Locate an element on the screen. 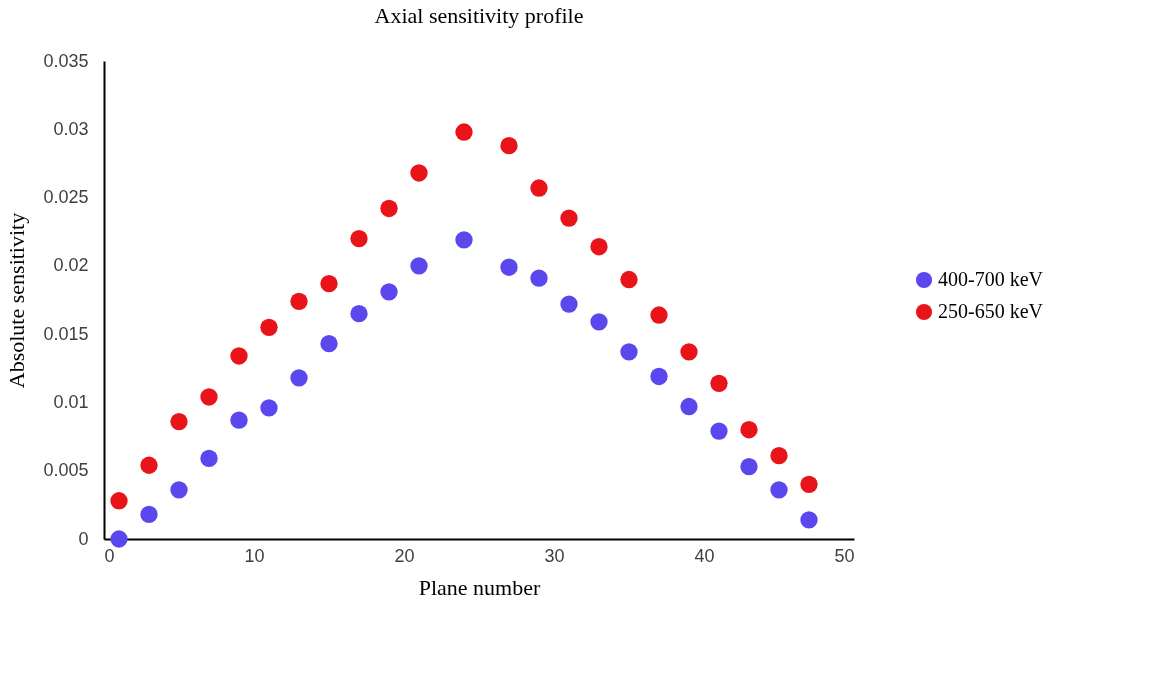 This screenshot has height=675, width=1164. y-tick-label: 0.035 is located at coordinates (66, 60).